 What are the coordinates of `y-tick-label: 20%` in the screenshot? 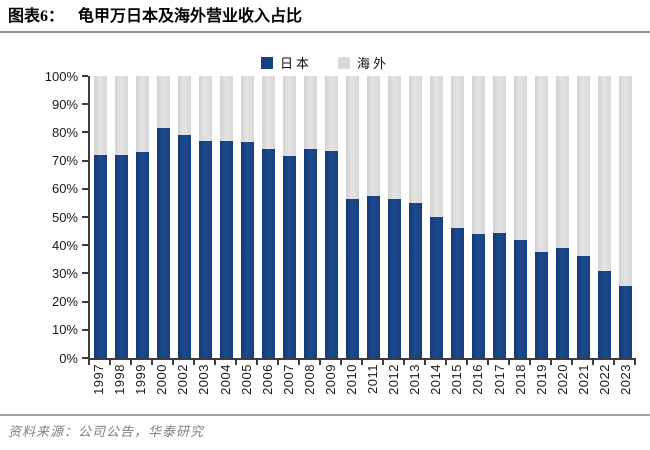 It's located at (64, 302).